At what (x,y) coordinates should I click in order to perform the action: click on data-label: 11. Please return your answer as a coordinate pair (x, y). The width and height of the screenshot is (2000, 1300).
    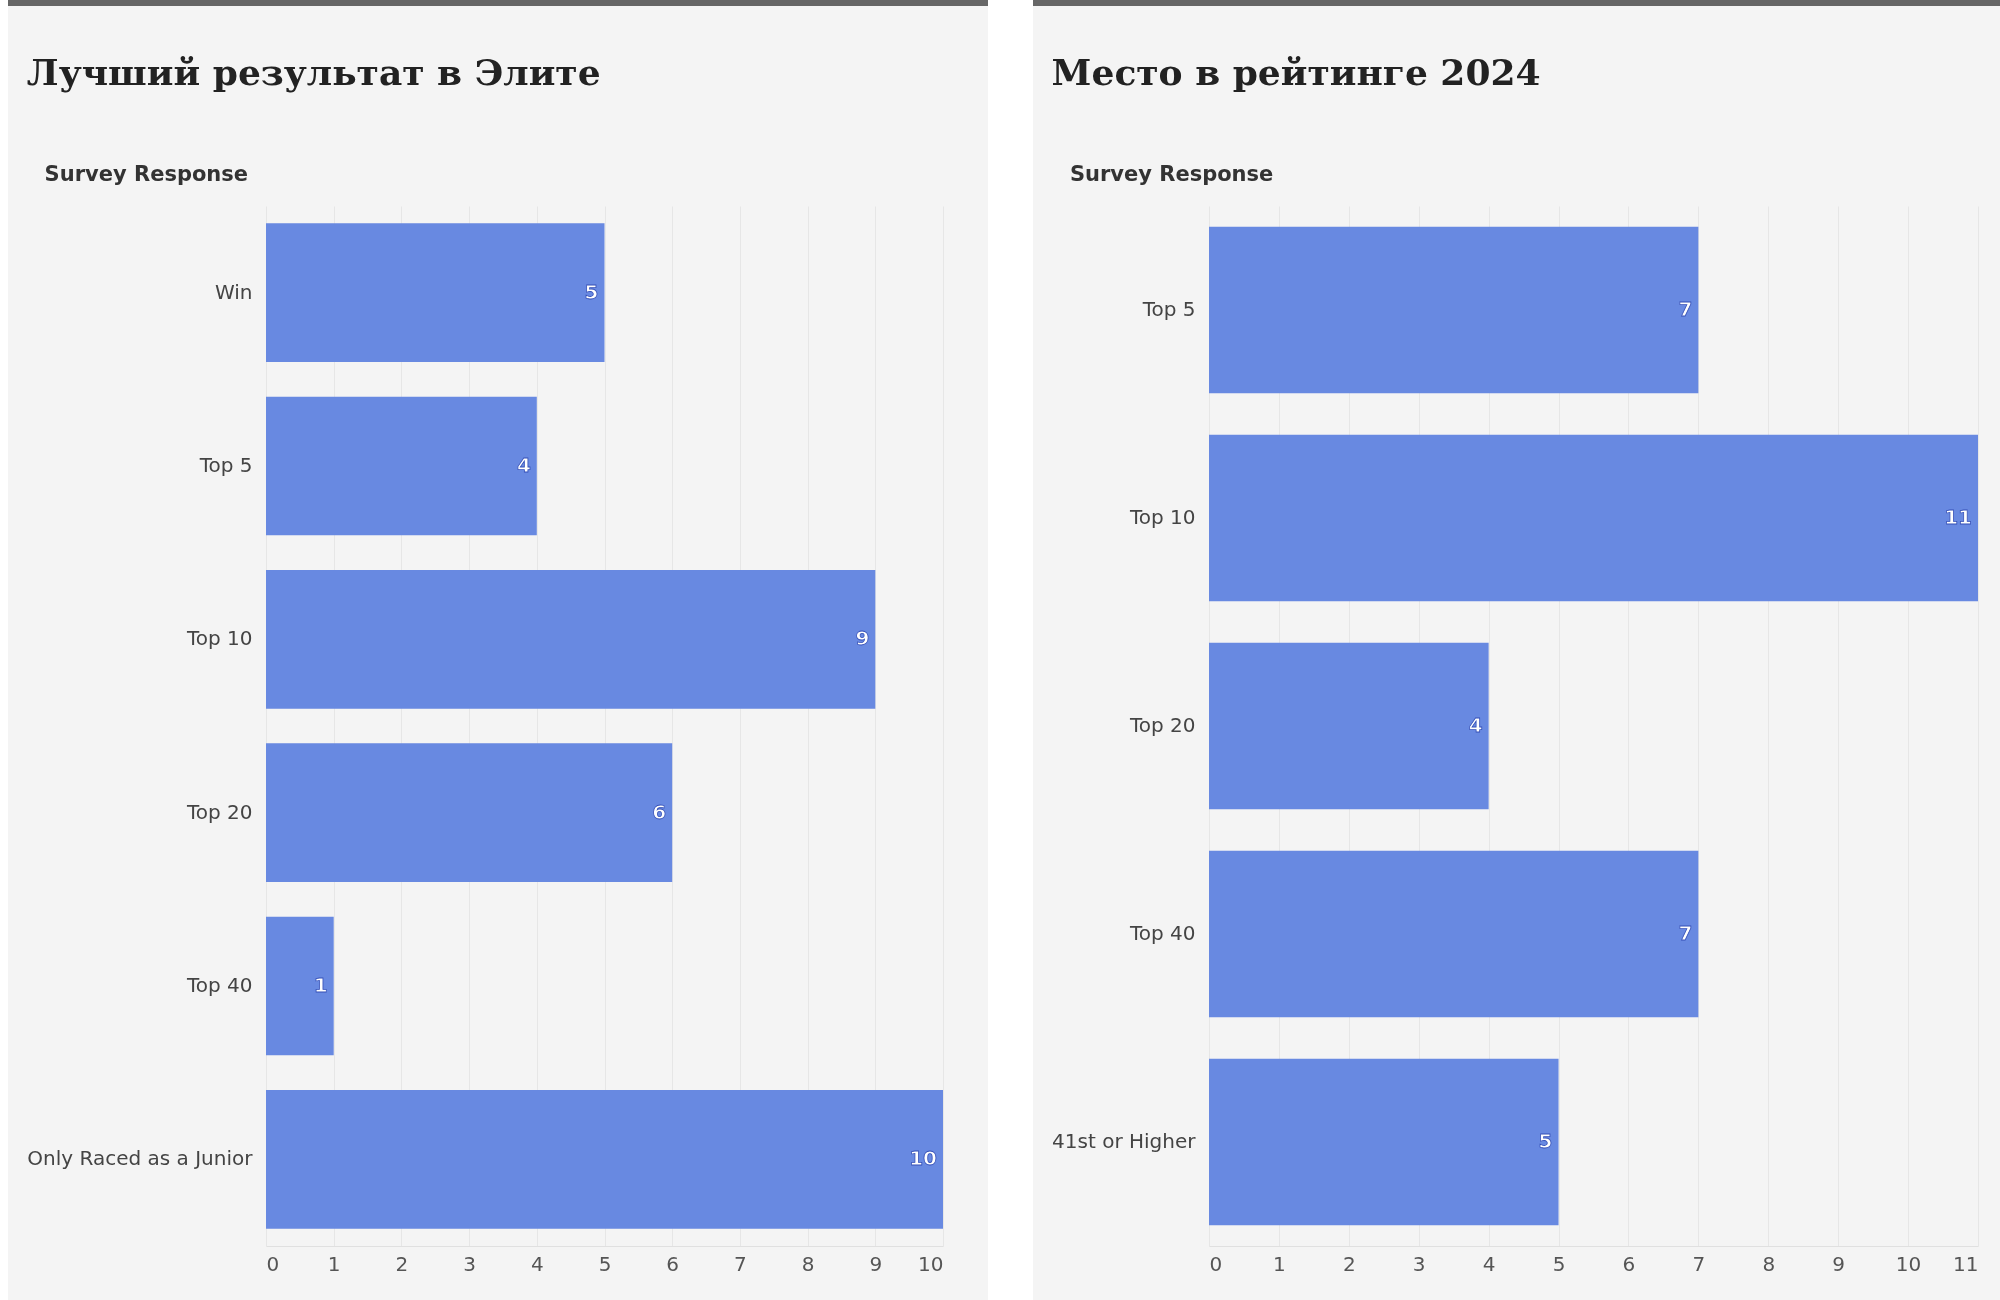
    Looking at the image, I should click on (1958, 517).